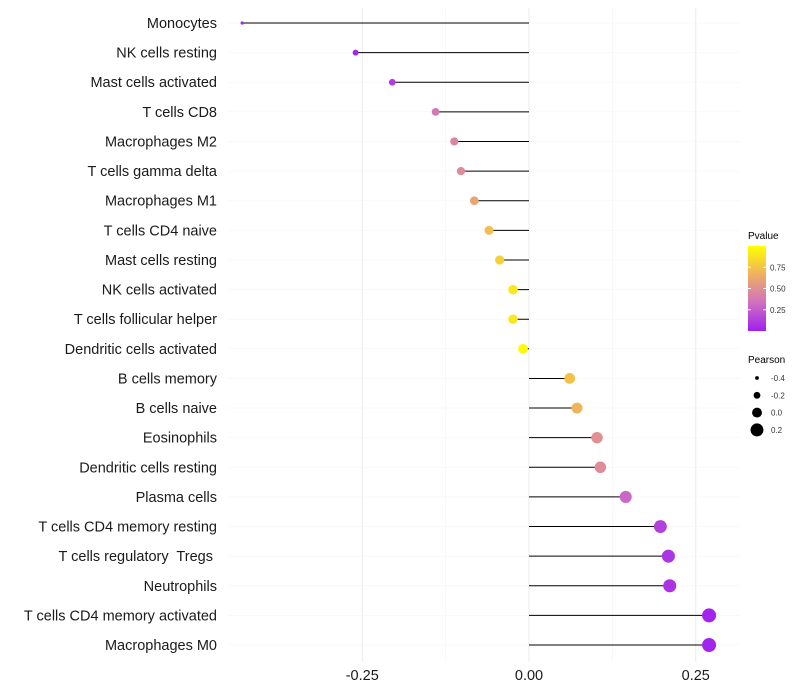 This screenshot has width=800, height=700. What do you see at coordinates (161, 142) in the screenshot?
I see `y-category-label: Macrophages M2` at bounding box center [161, 142].